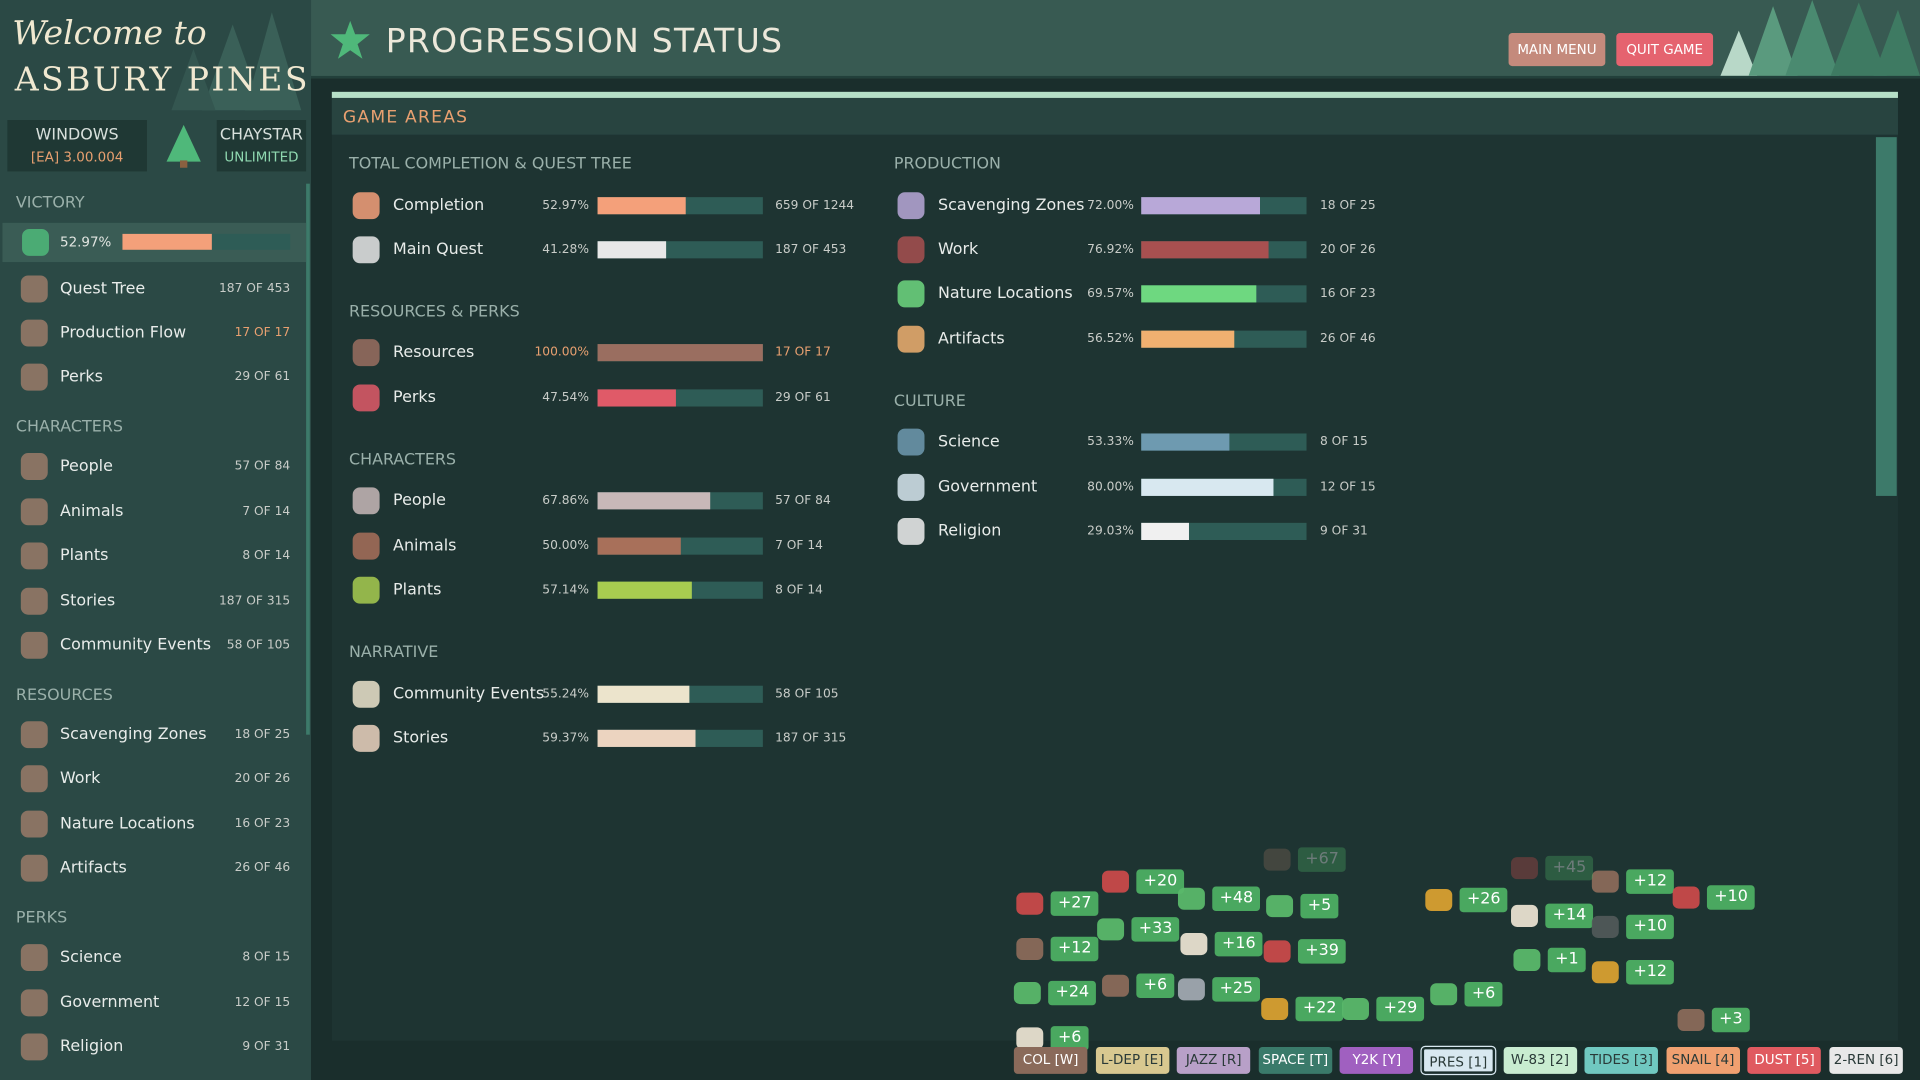 This screenshot has width=1920, height=1080. I want to click on row-label: Work, so click(958, 249).